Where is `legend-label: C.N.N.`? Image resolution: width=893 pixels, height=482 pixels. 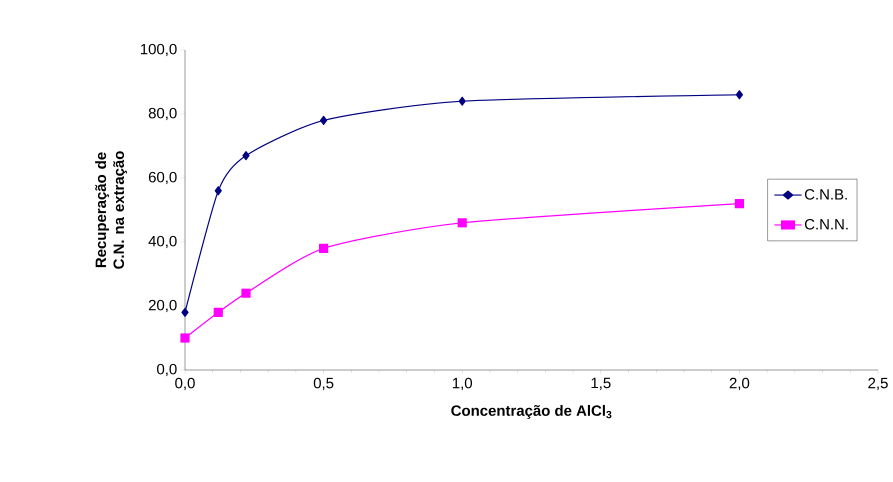 legend-label: C.N.N. is located at coordinates (826, 224).